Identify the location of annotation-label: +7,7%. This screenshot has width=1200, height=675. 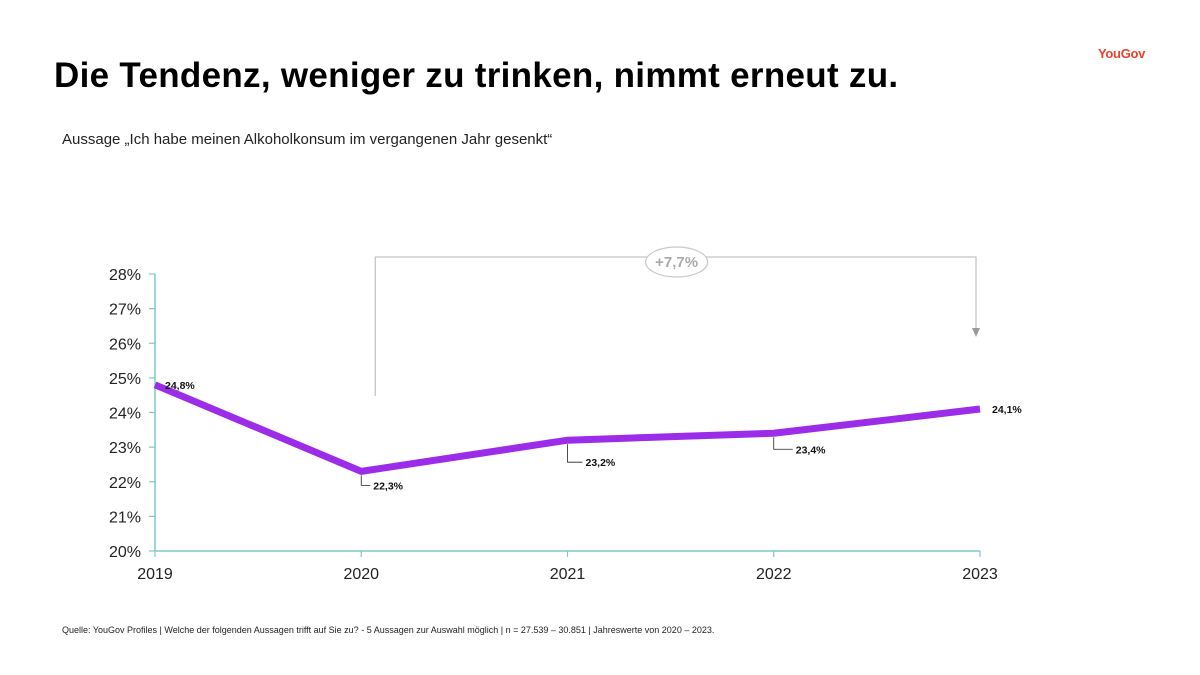
(676, 262).